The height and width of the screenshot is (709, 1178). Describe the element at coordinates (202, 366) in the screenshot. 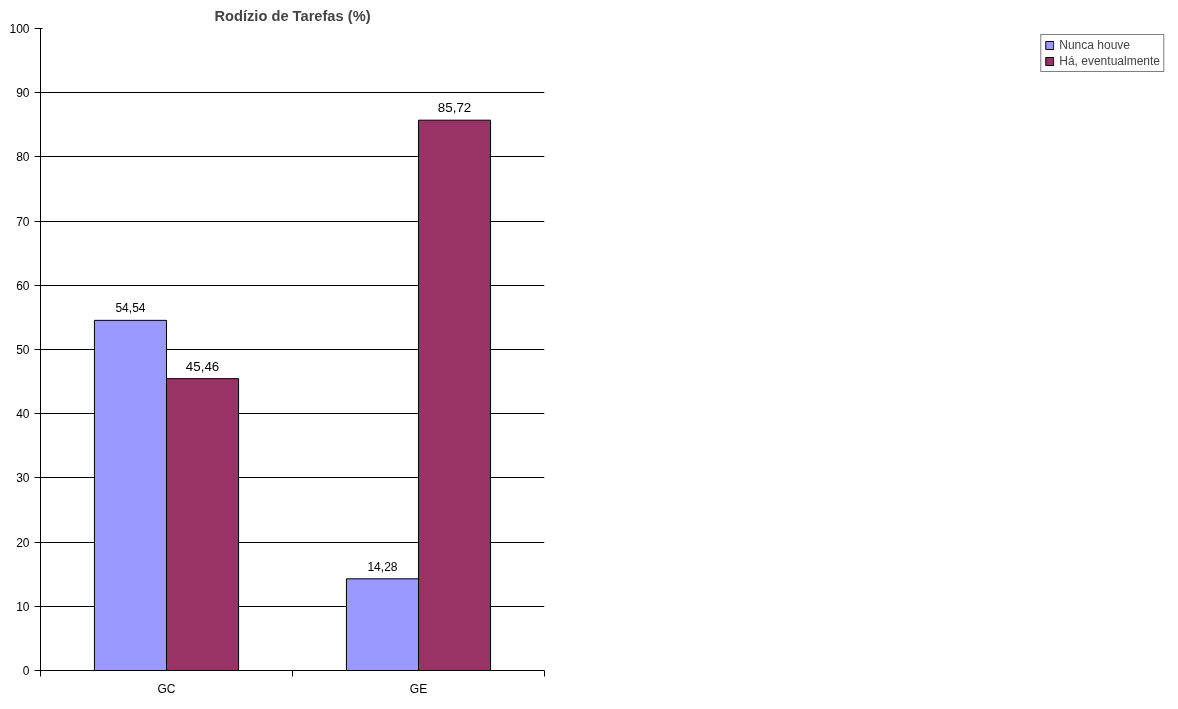

I see `data-label: 45,46` at that location.